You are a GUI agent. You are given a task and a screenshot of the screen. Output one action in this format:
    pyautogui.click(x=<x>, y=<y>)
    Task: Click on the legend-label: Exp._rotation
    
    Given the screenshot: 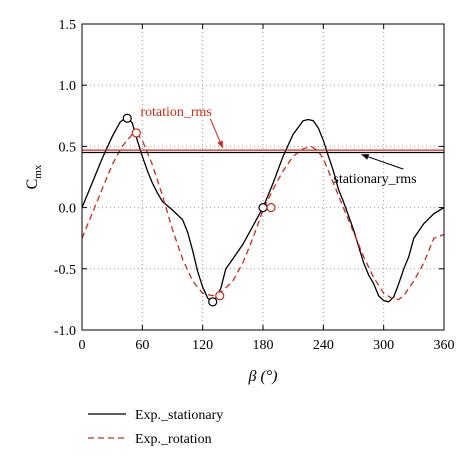 What is the action you would take?
    pyautogui.click(x=173, y=439)
    